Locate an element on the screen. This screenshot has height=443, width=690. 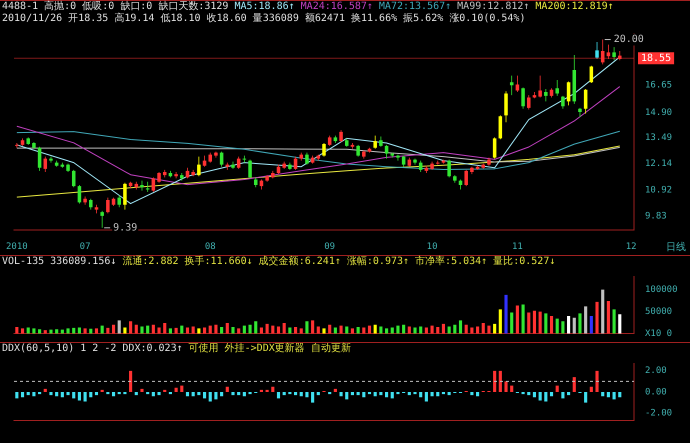
y-tick-label: 16.65 is located at coordinates (658, 85).